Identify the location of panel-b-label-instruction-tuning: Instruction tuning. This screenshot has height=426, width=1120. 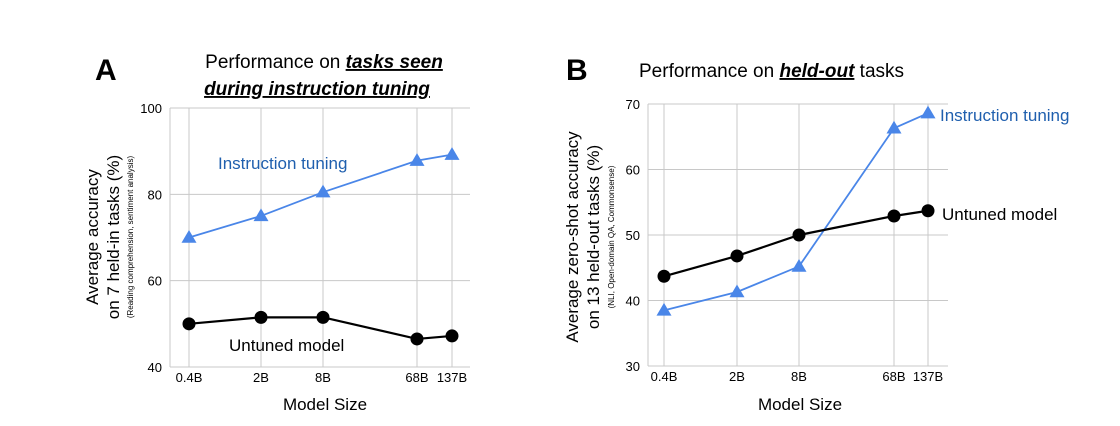
(1004, 115).